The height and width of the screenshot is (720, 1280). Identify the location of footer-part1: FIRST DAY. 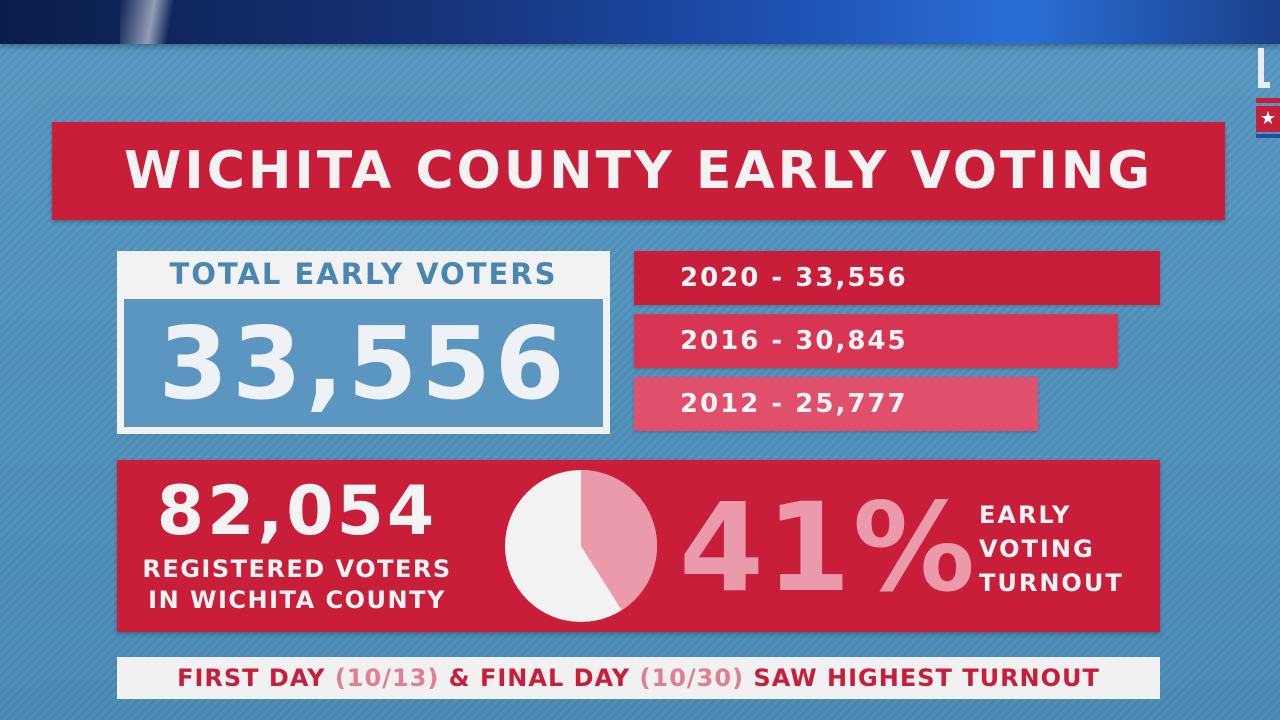
(256, 678).